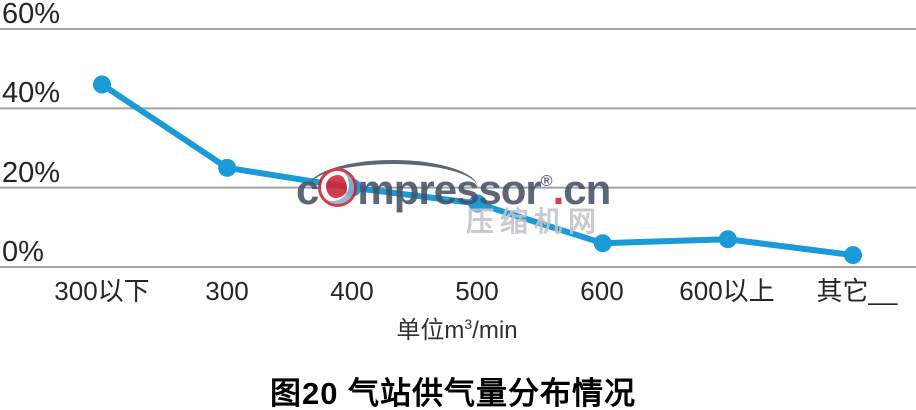  Describe the element at coordinates (31, 93) in the screenshot. I see `y-axis-tick-label: 40%` at that location.